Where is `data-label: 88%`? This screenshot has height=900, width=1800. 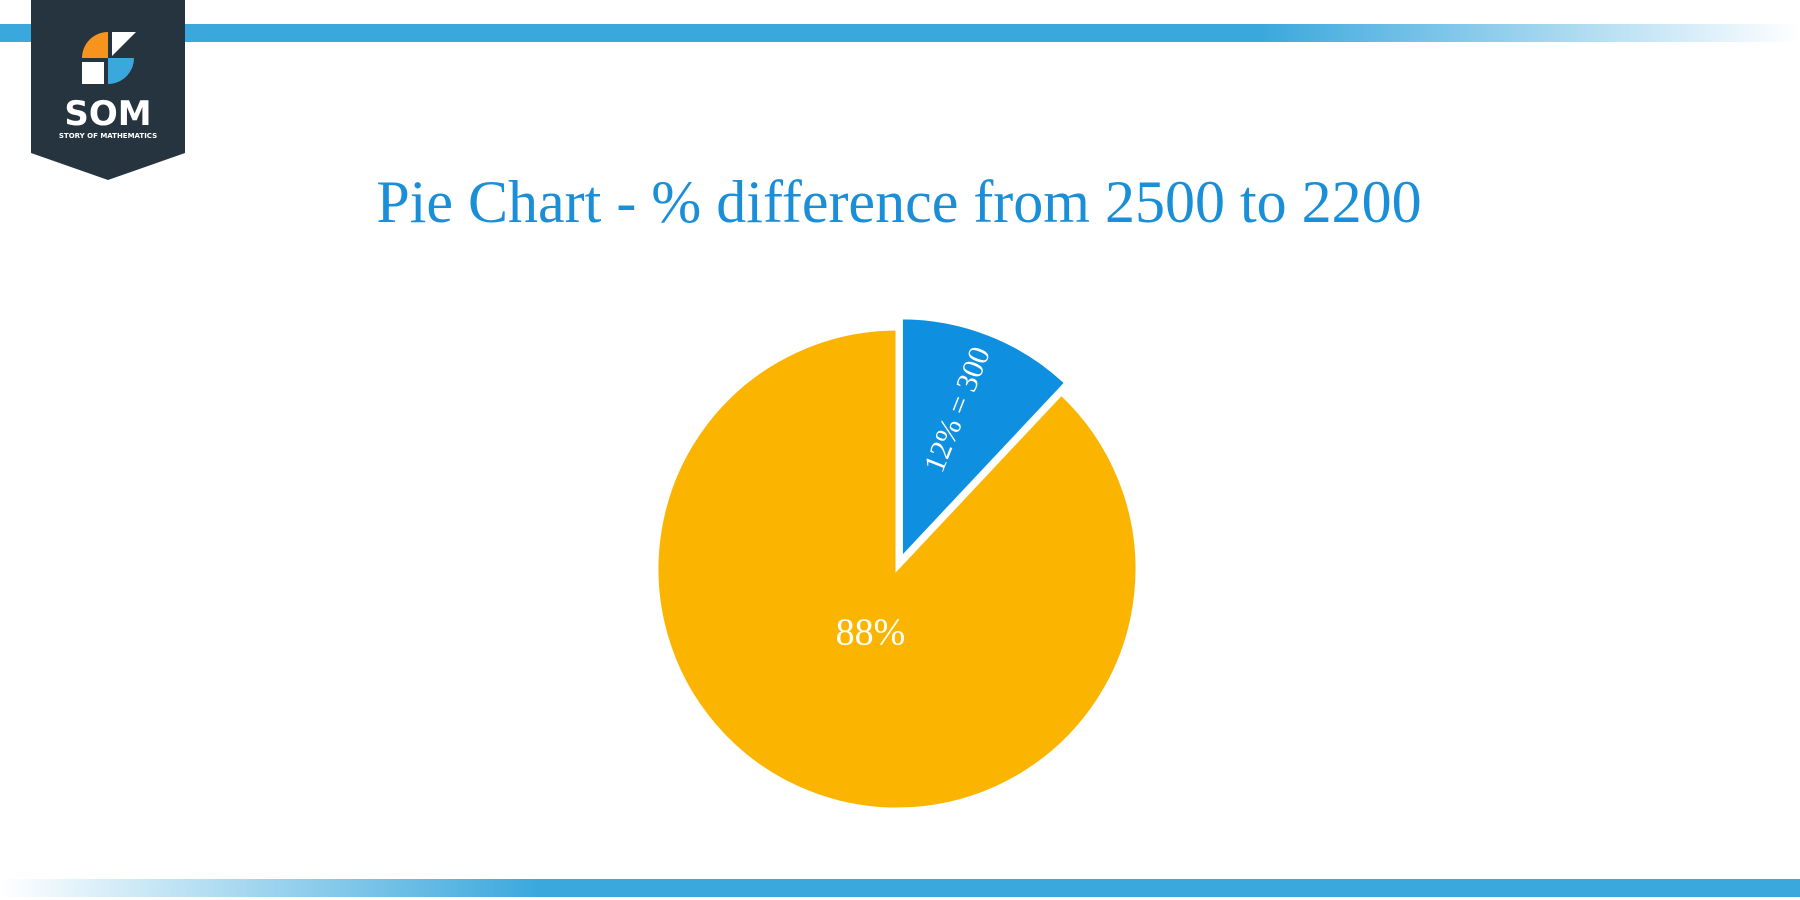
data-label: 88% is located at coordinates (871, 633).